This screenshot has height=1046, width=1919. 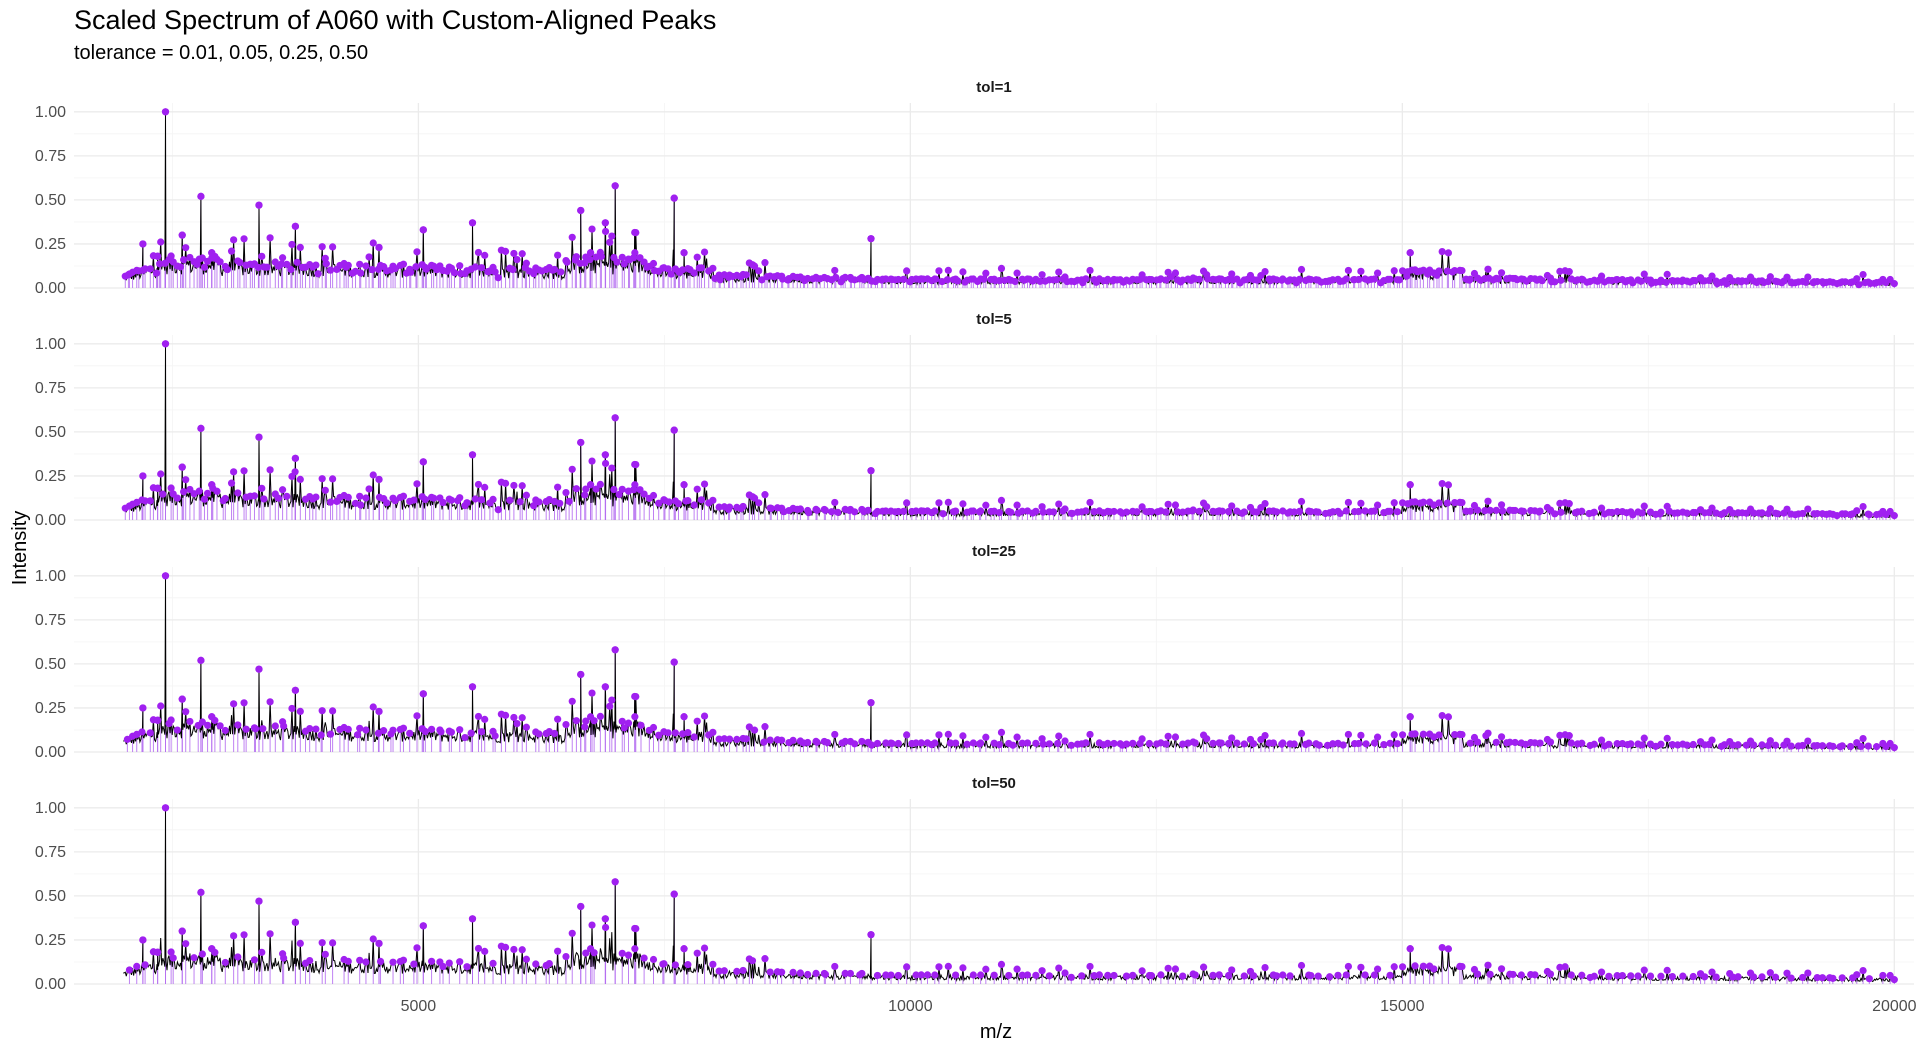 What do you see at coordinates (50, 288) in the screenshot?
I see `y-tick-label: 0.00` at bounding box center [50, 288].